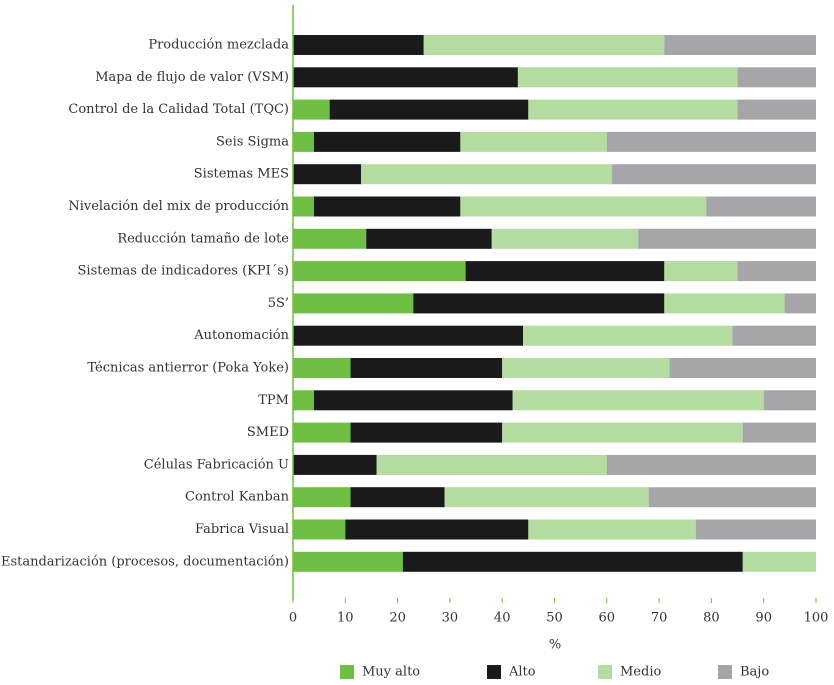 This screenshot has height=685, width=834. I want to click on y-tick-label: Sistemas MES, so click(241, 174).